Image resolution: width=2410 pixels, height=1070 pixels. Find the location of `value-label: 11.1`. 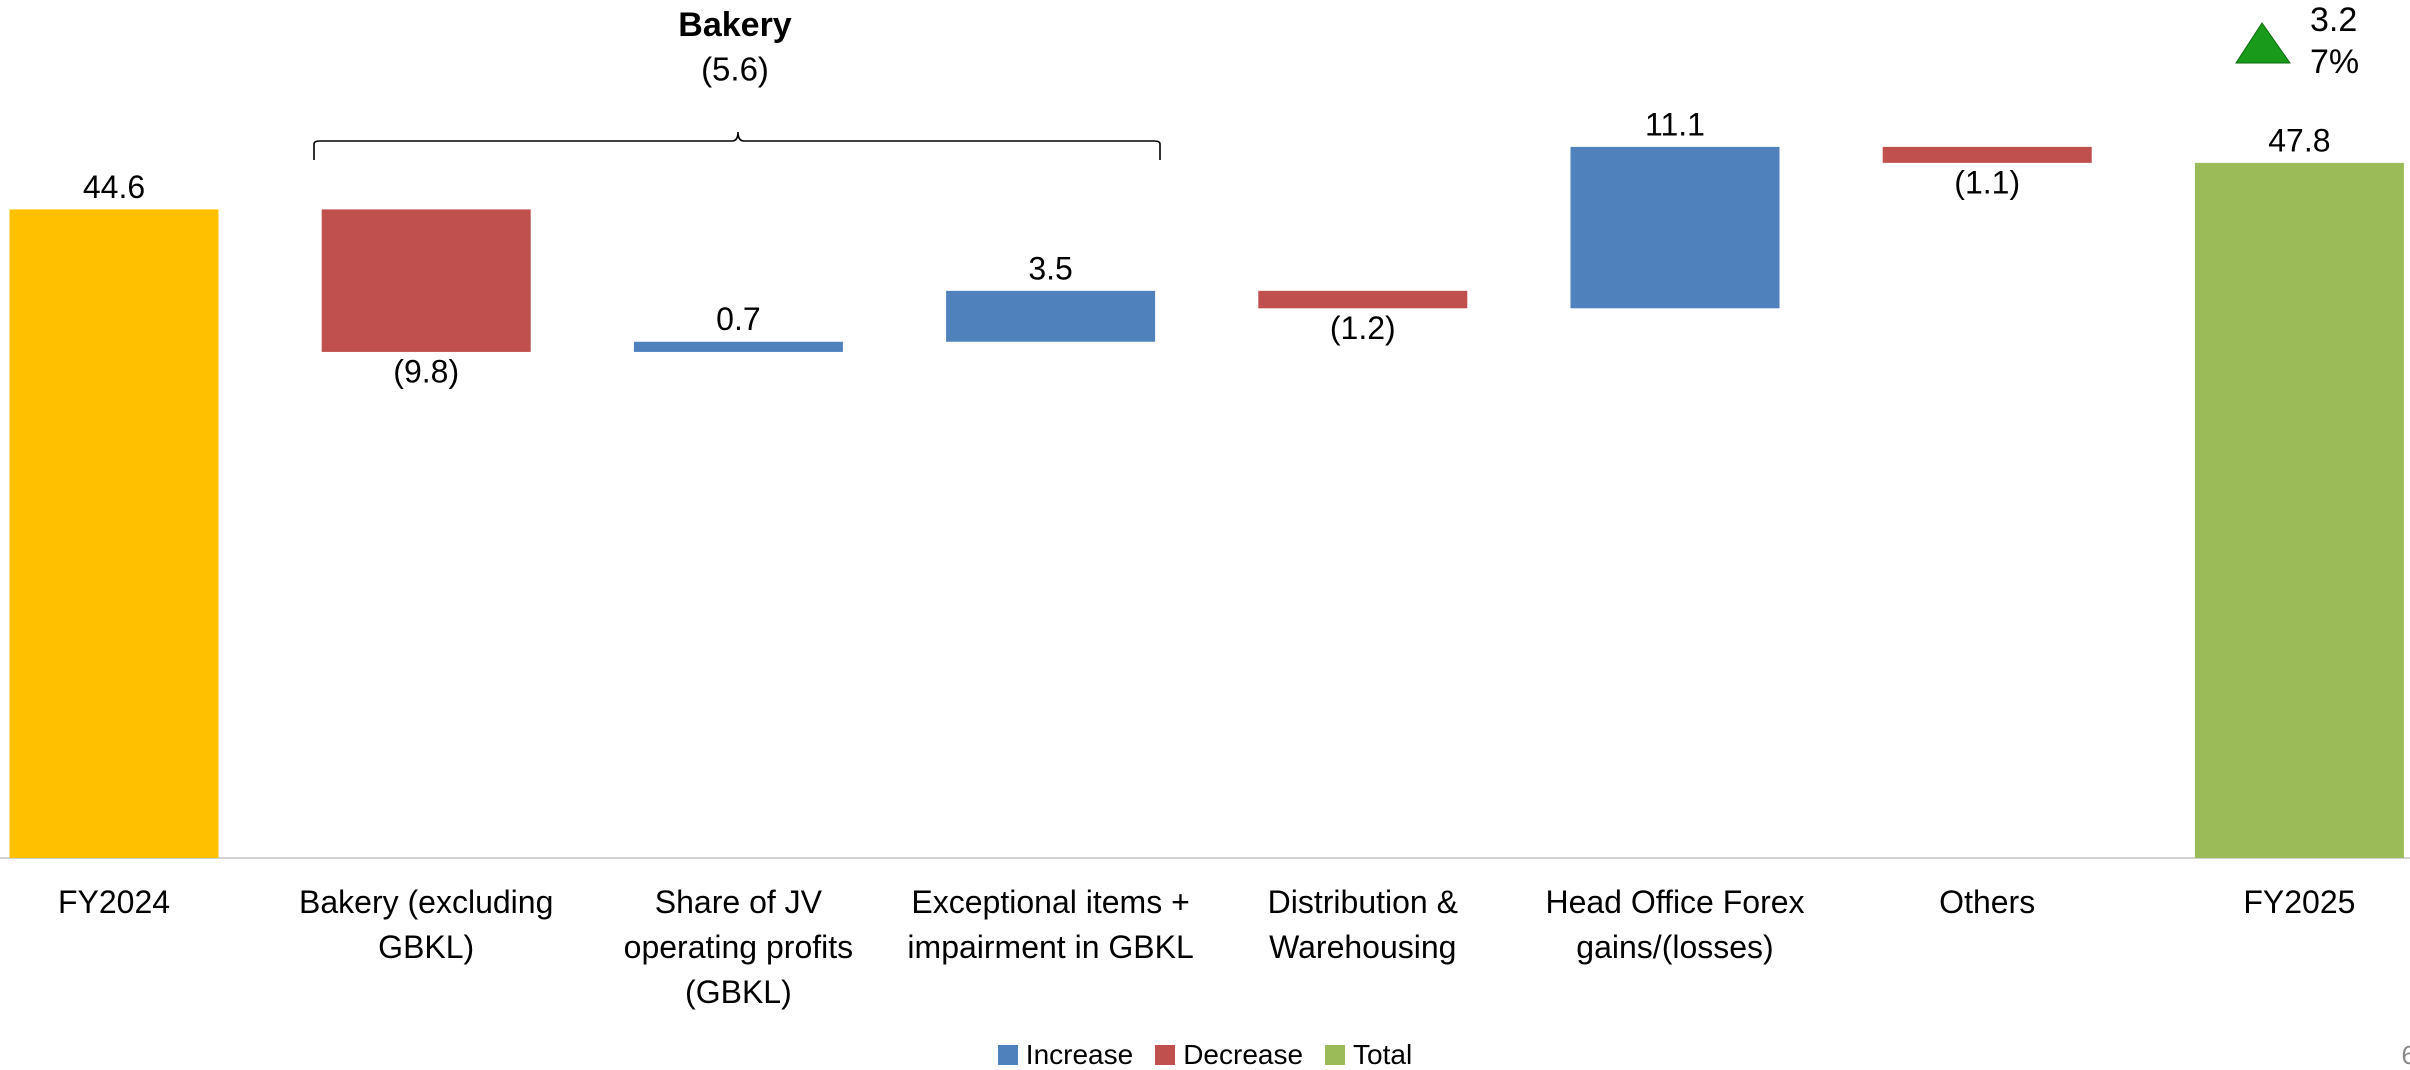

value-label: 11.1 is located at coordinates (1675, 124).